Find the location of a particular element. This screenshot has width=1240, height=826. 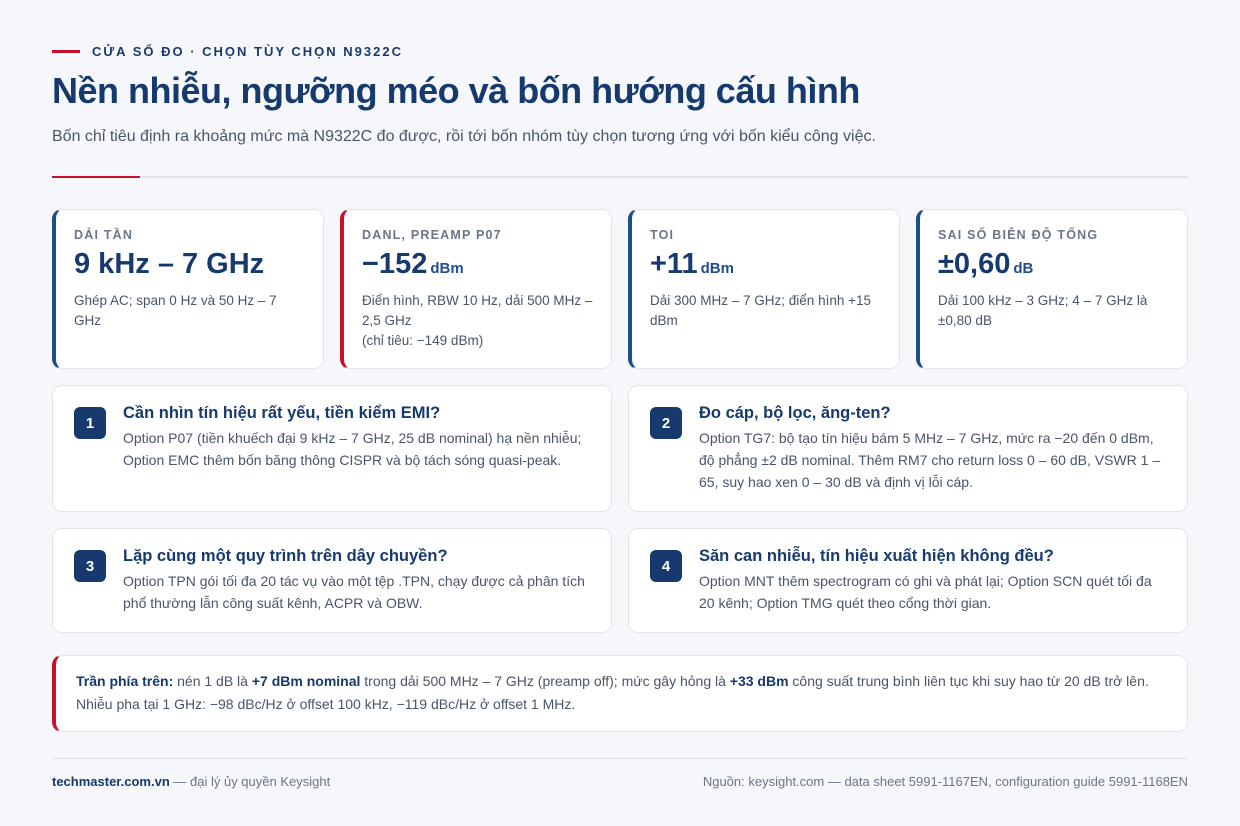

stat-label: DANL, PREAMP P07 is located at coordinates (432, 235).